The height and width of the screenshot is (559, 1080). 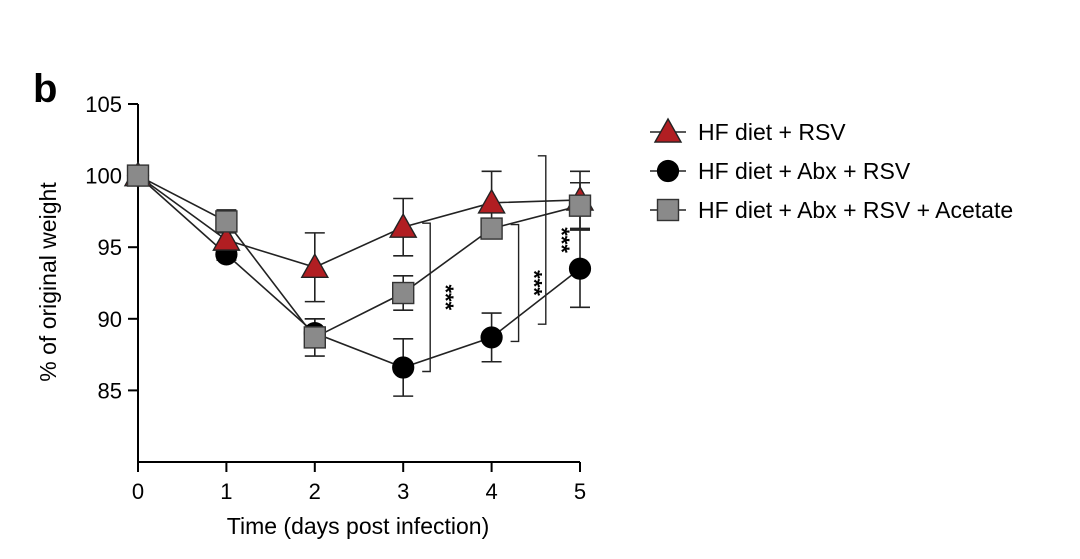 I want to click on legend-marker-square, so click(x=668, y=210).